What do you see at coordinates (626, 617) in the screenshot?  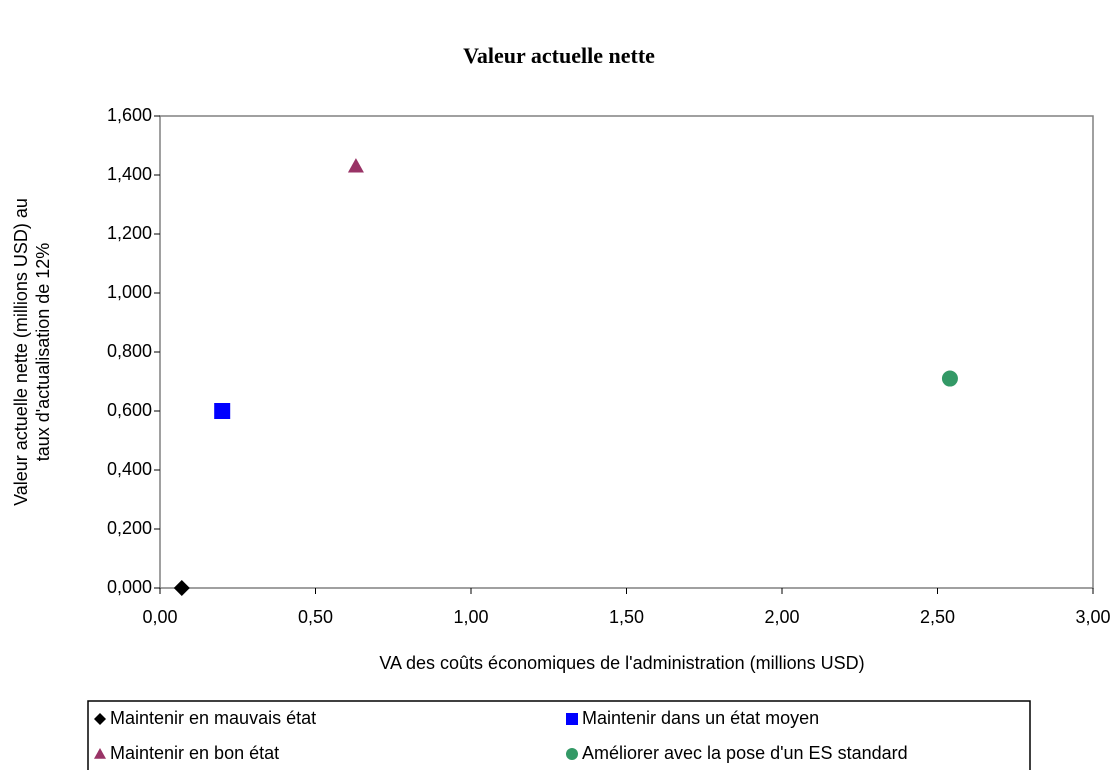 I see `x-tick-label: 1,50` at bounding box center [626, 617].